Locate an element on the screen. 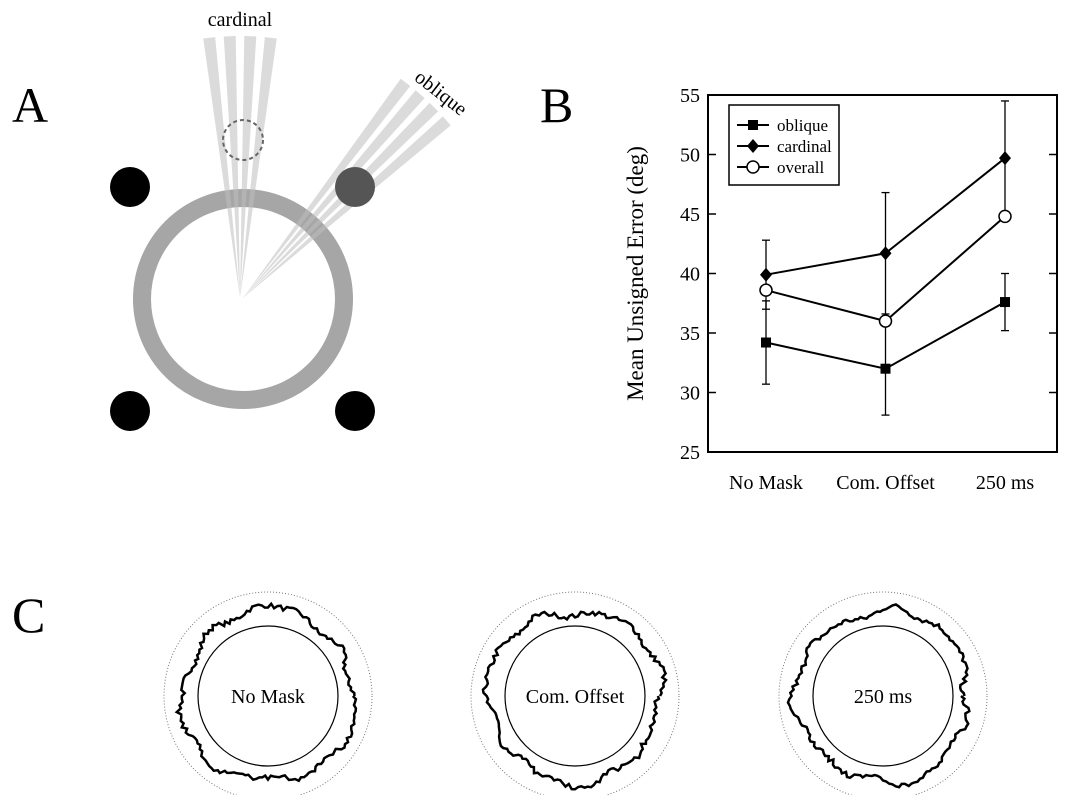 Image resolution: width=1077 pixels, height=800 pixels. y-tick-label: 45 is located at coordinates (690, 215).